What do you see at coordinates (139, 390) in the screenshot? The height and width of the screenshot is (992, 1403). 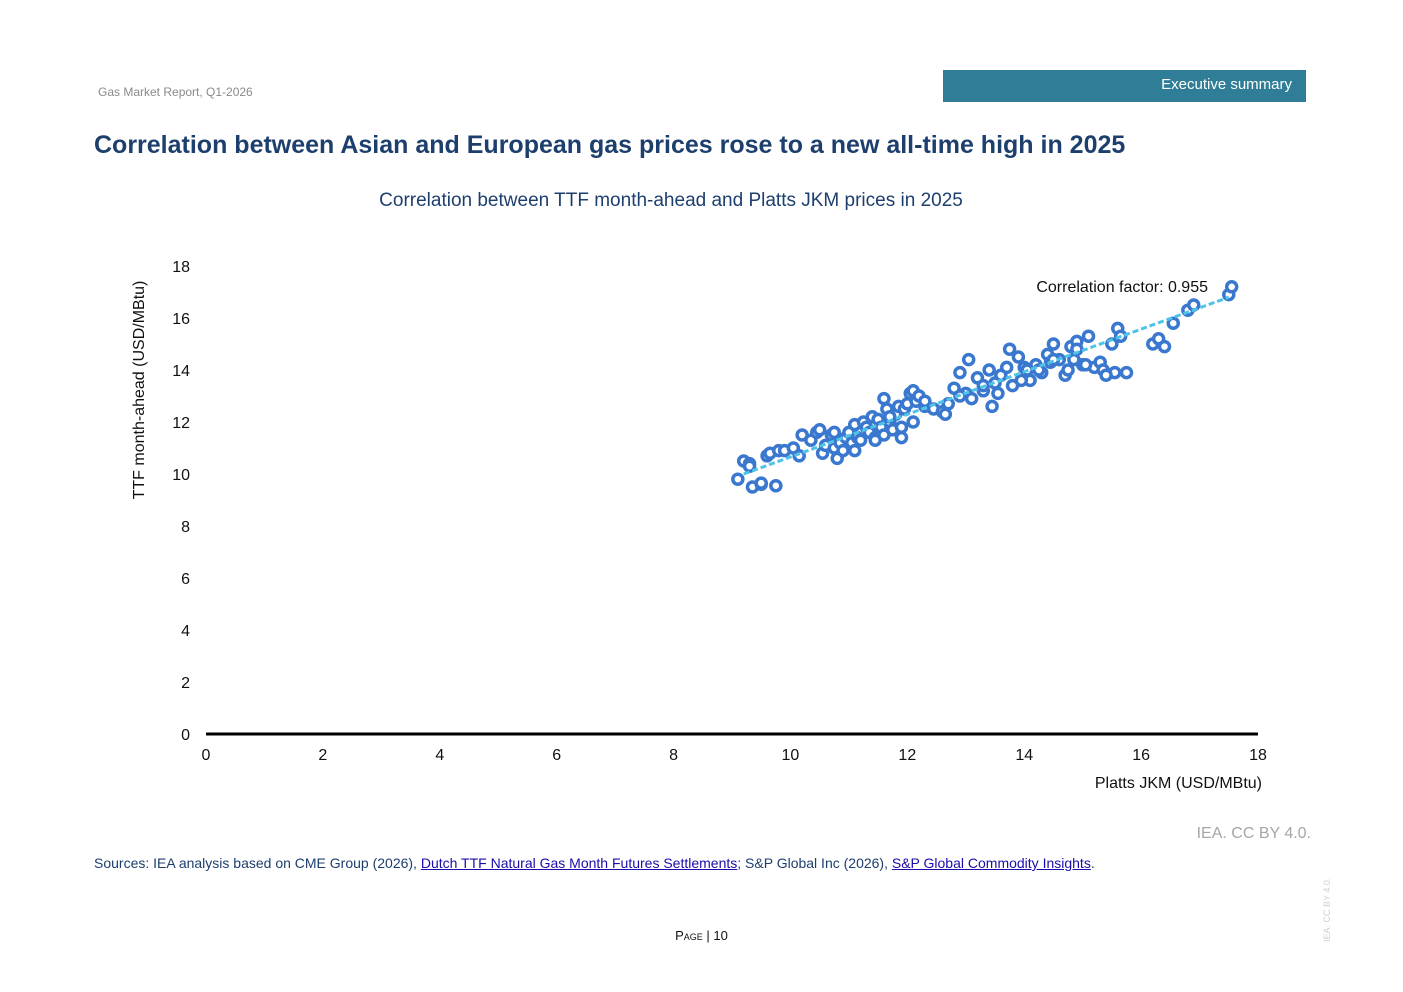 I see `y-axis-label: TTF month-ahead (USD/MBtu)` at bounding box center [139, 390].